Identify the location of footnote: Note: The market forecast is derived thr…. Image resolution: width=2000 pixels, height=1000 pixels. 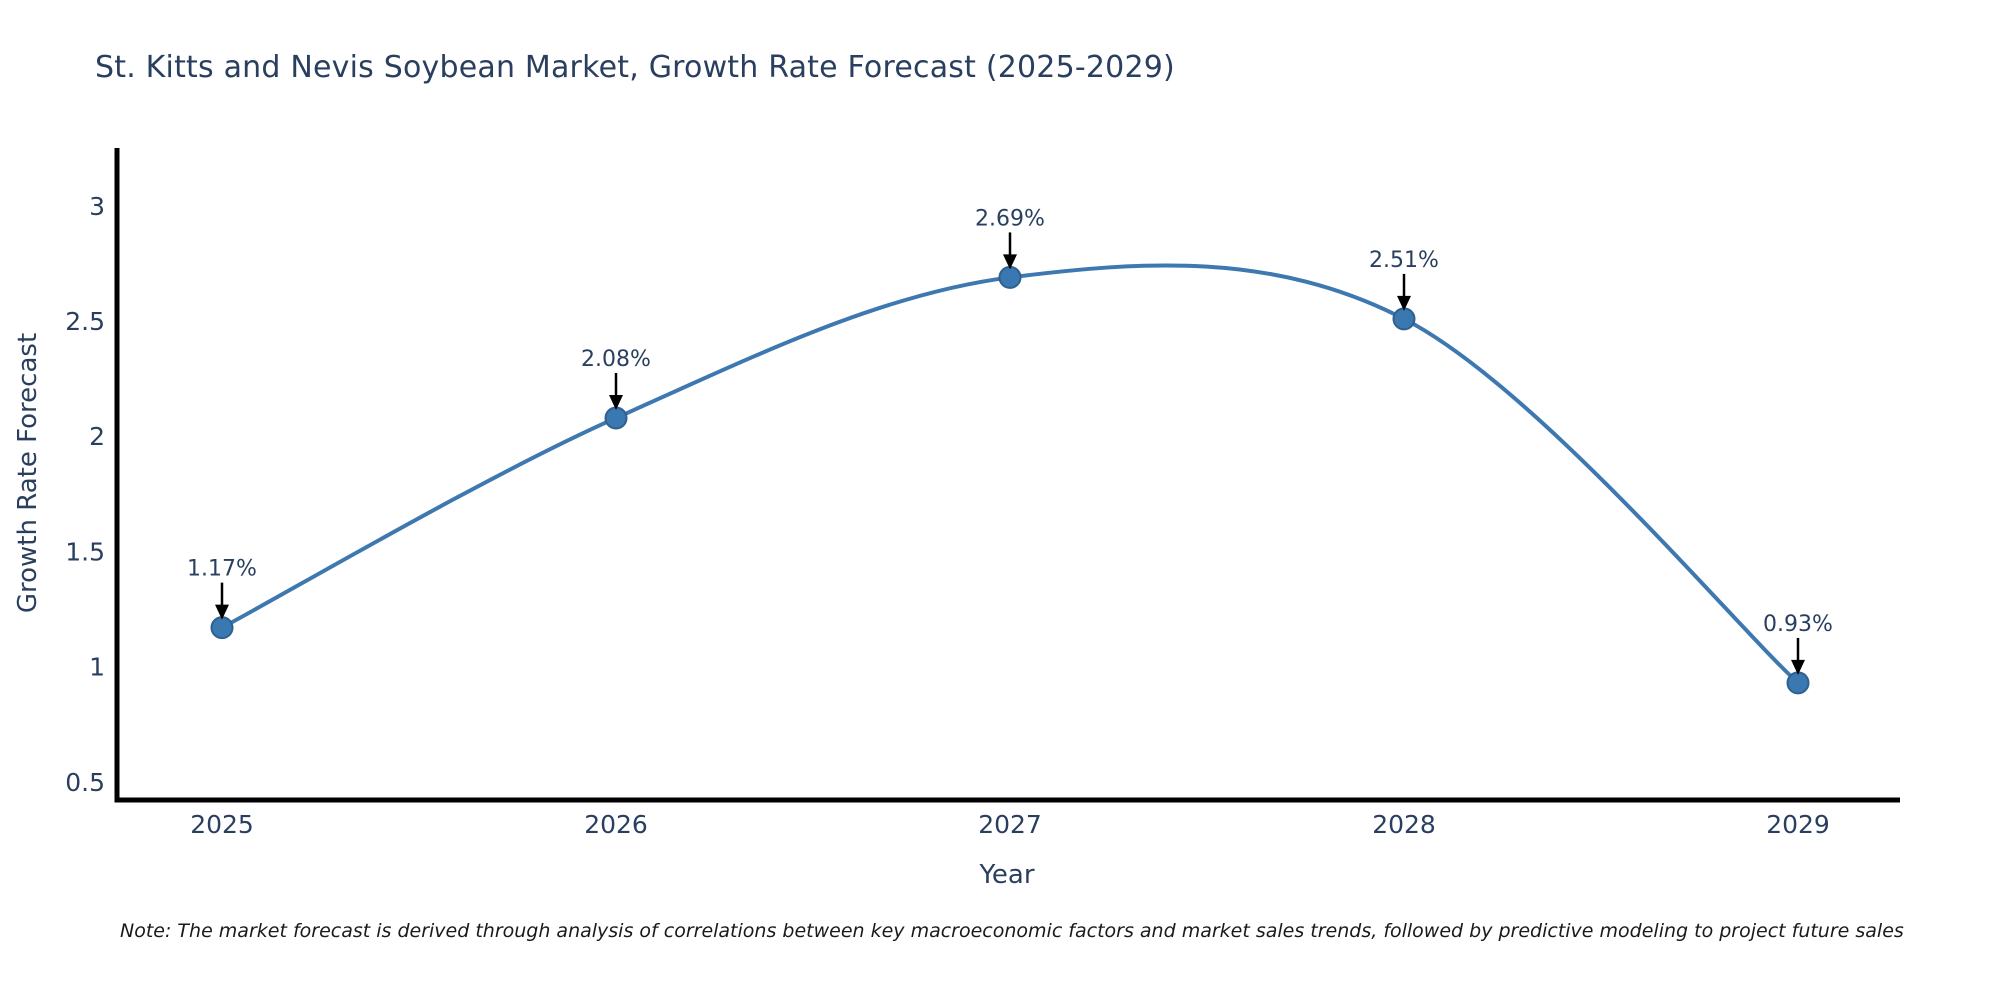
(1012, 931).